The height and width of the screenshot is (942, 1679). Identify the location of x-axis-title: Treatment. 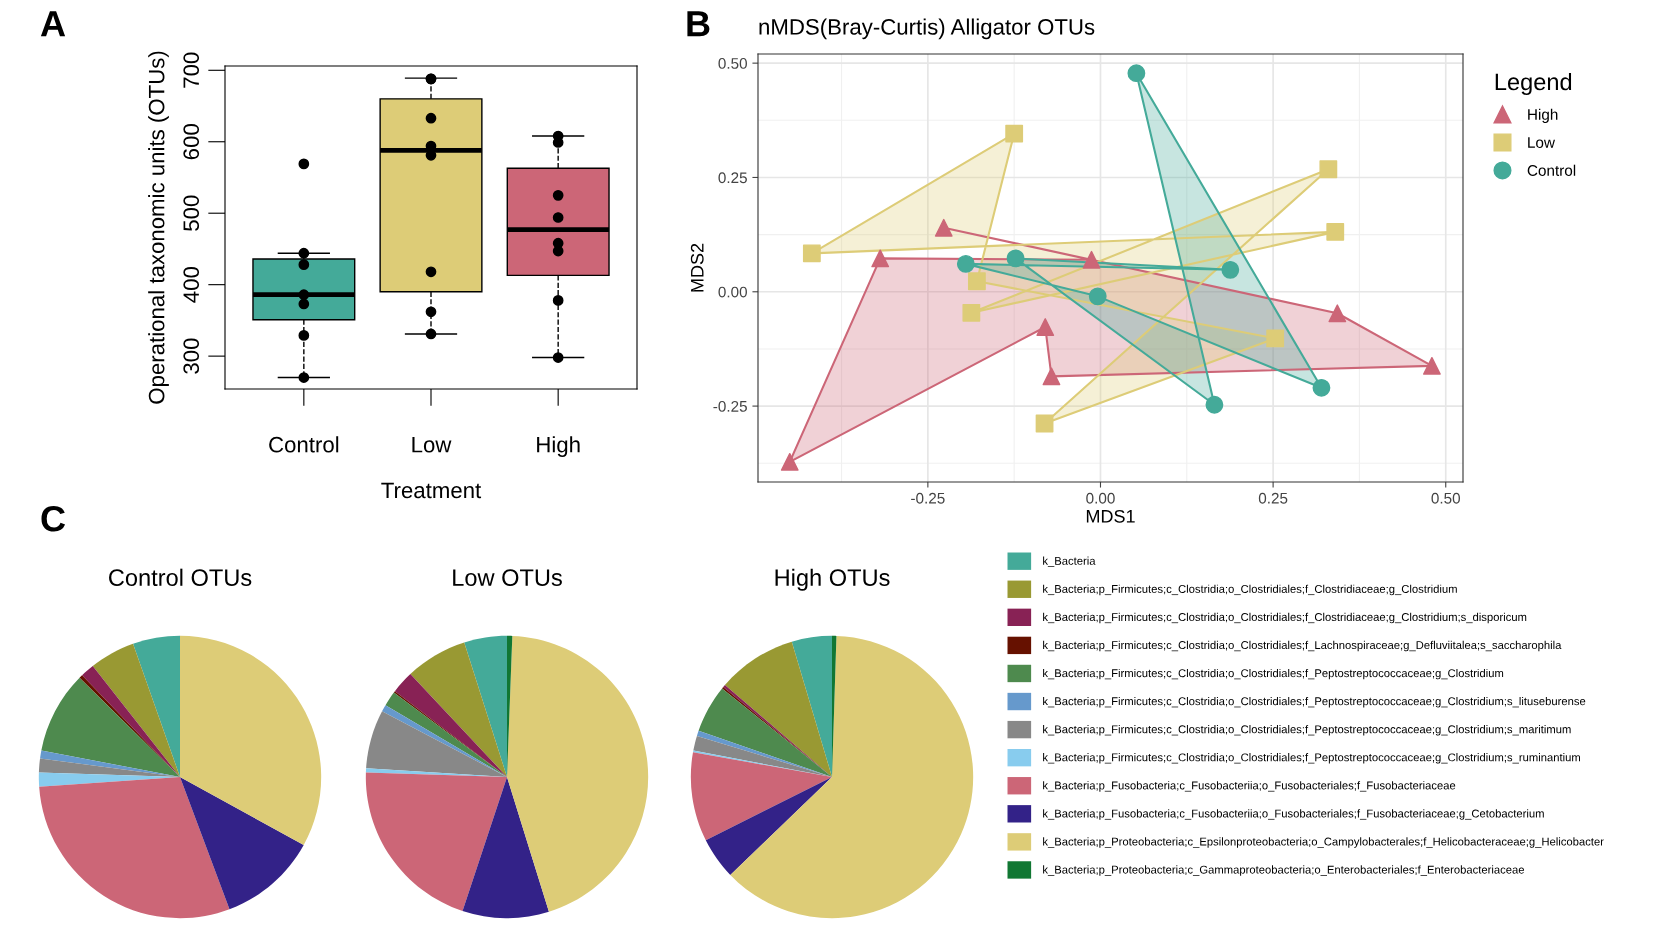
(431, 490).